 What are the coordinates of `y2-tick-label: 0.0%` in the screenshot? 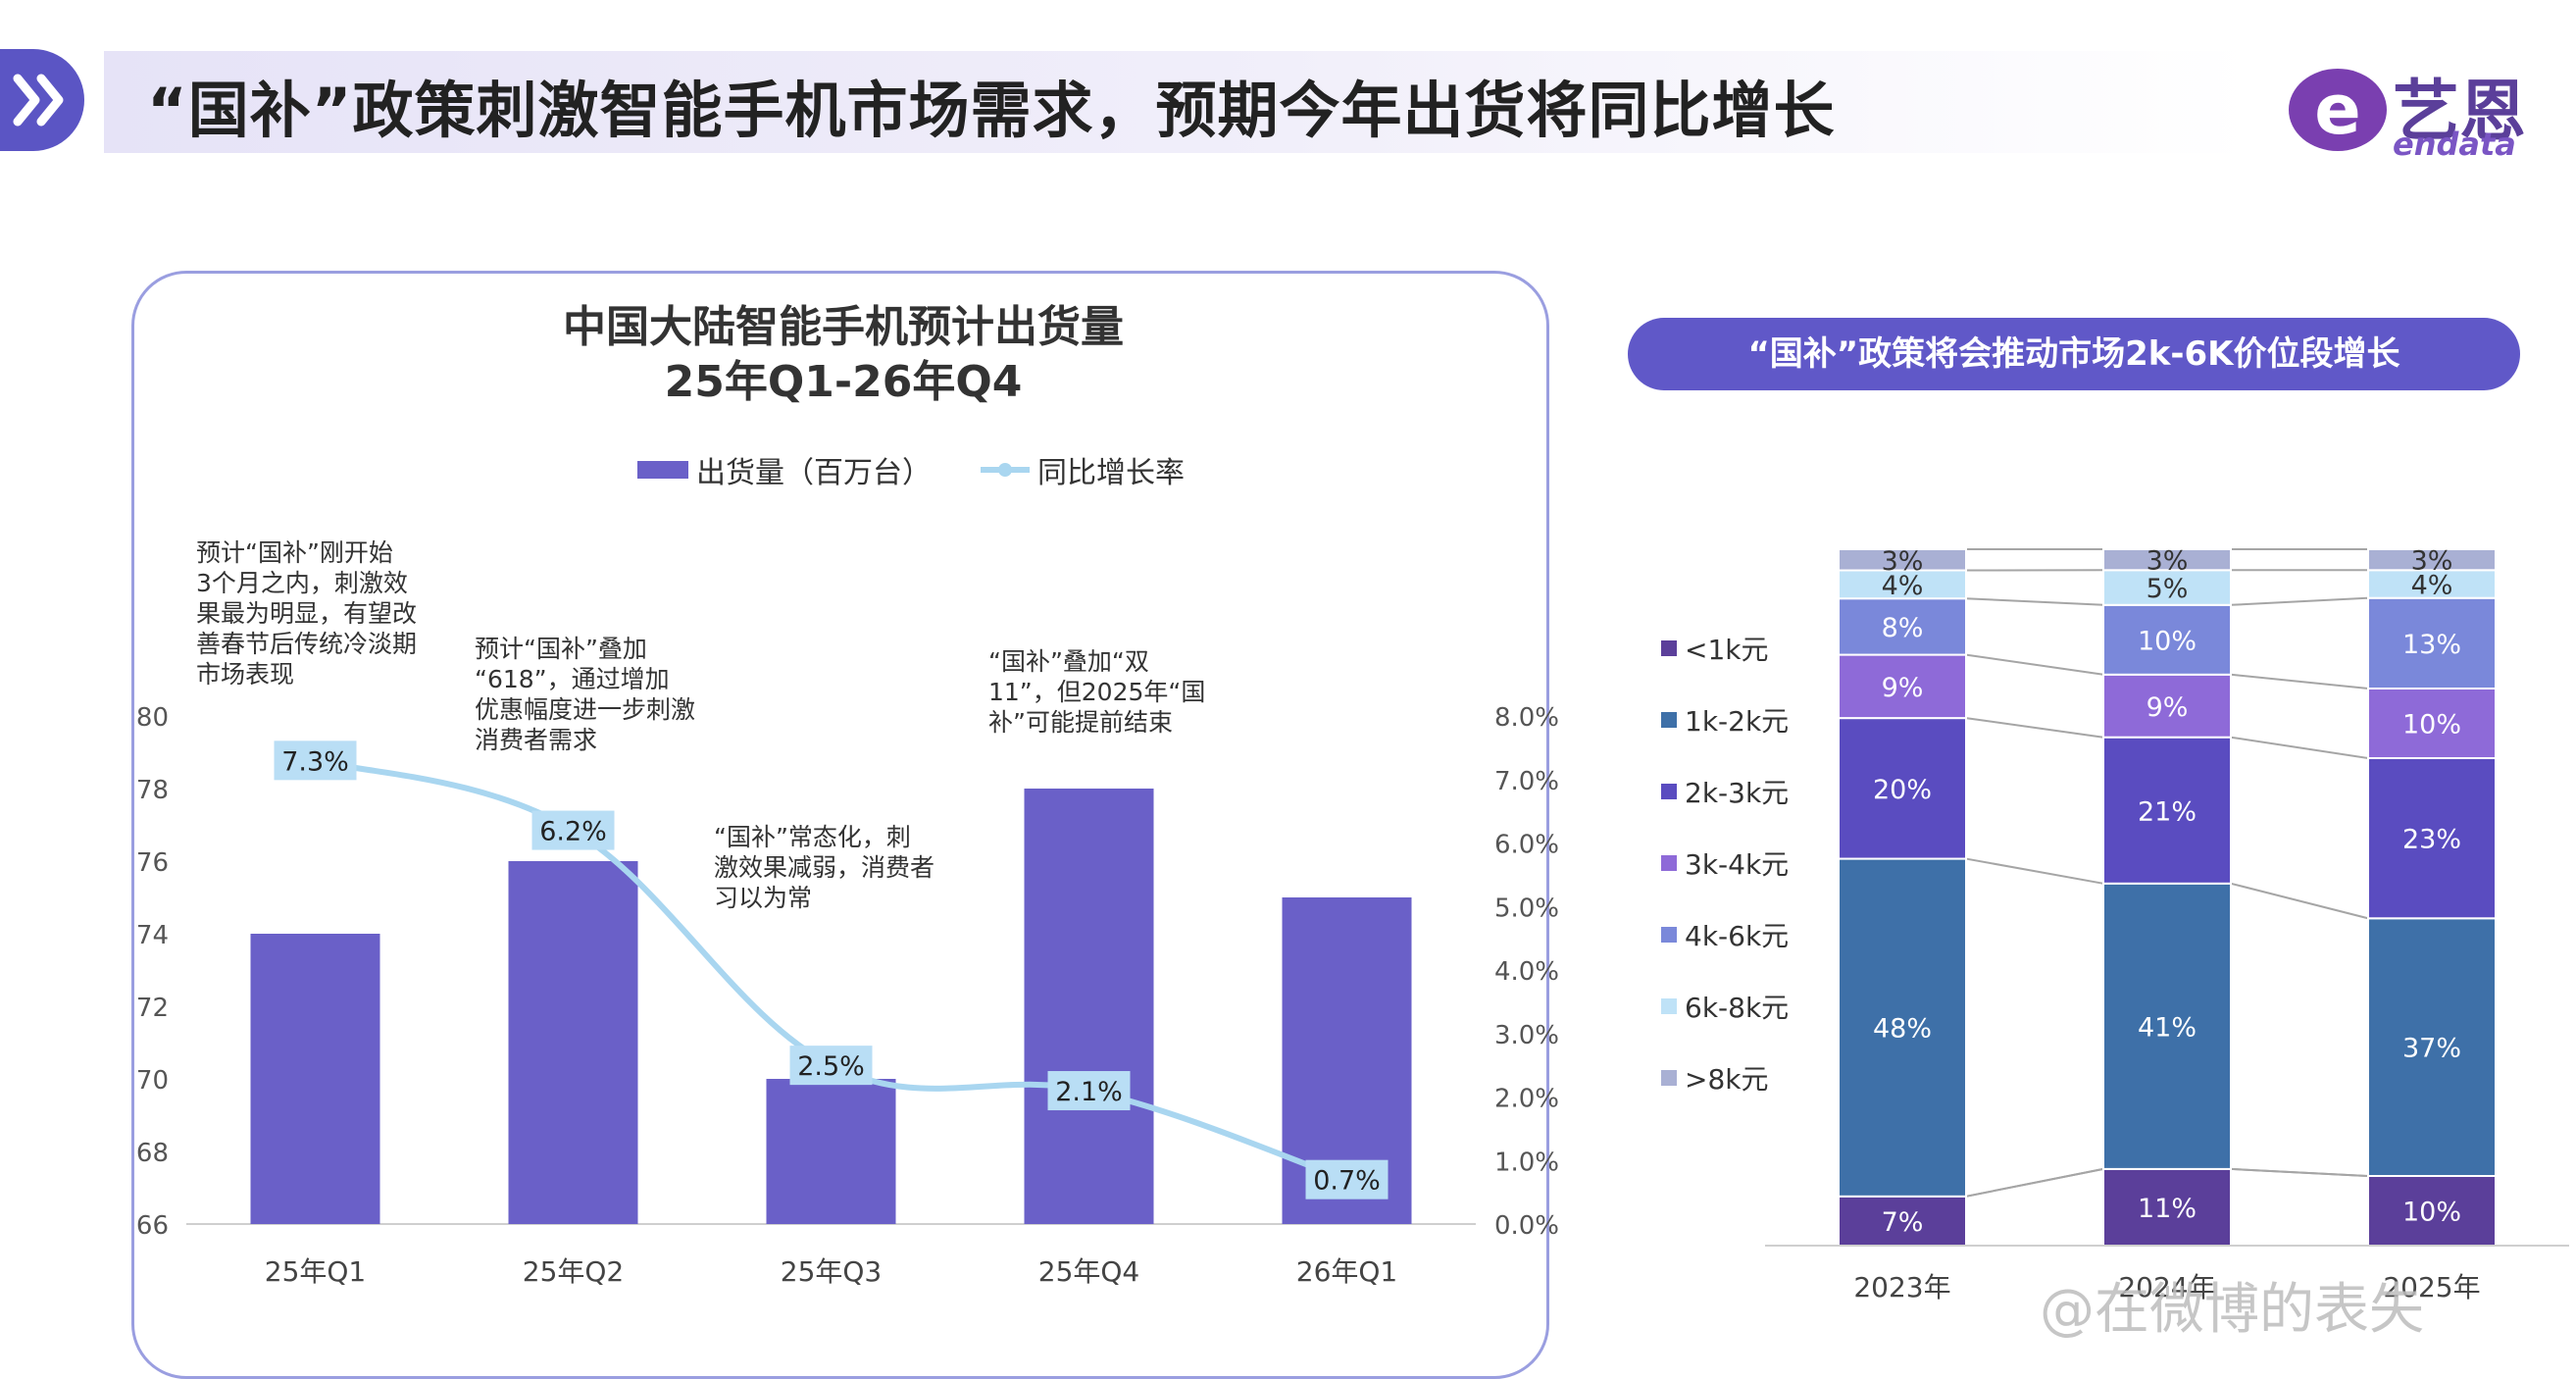 It's located at (1527, 1226).